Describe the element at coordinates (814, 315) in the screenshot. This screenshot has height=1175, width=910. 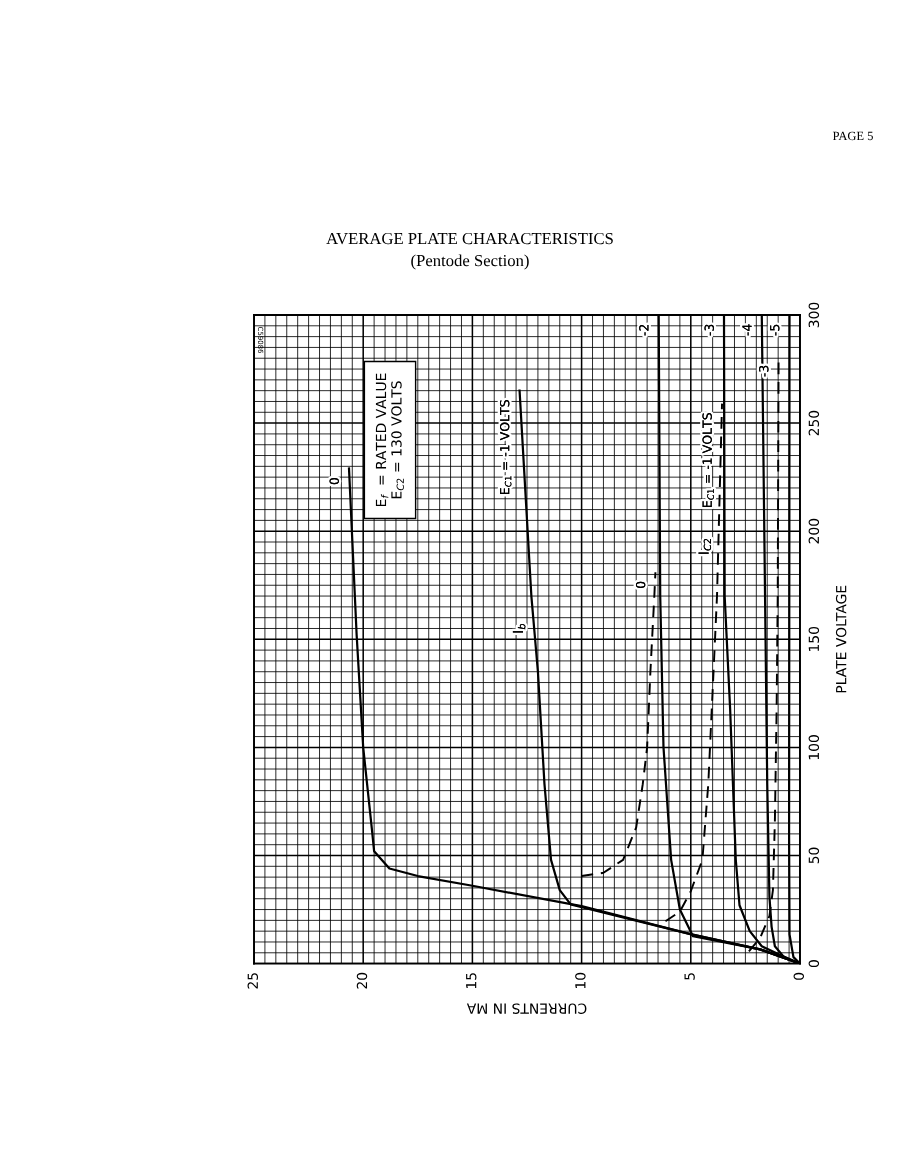
I see `y-tick-label: 300` at that location.